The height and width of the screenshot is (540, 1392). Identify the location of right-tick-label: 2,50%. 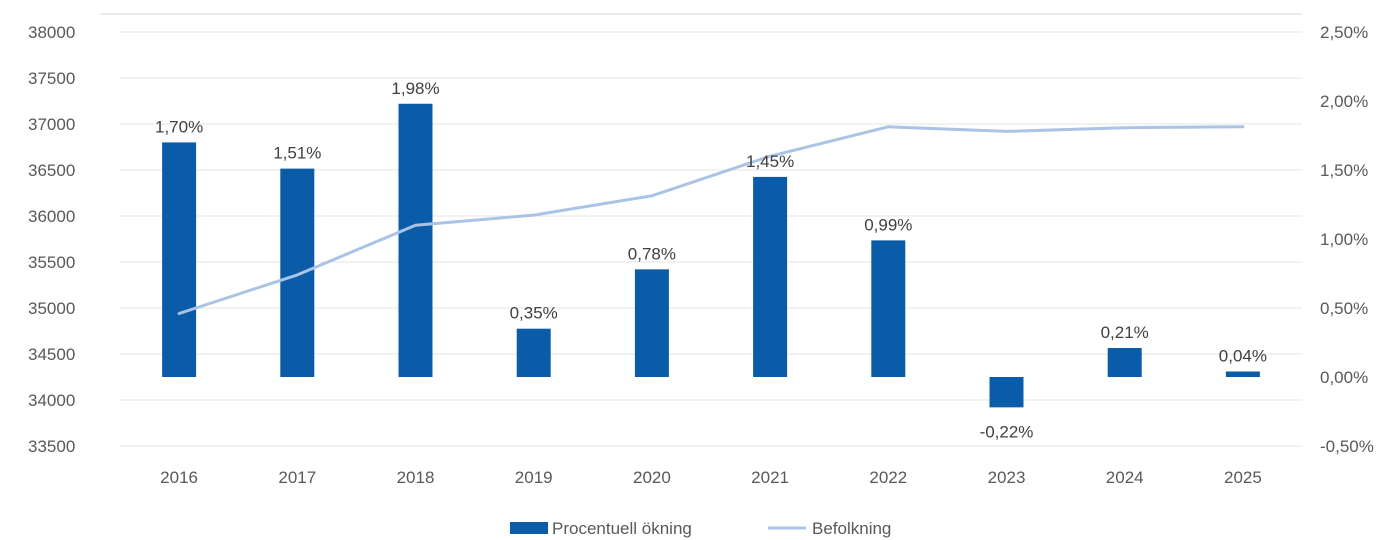
(1344, 32).